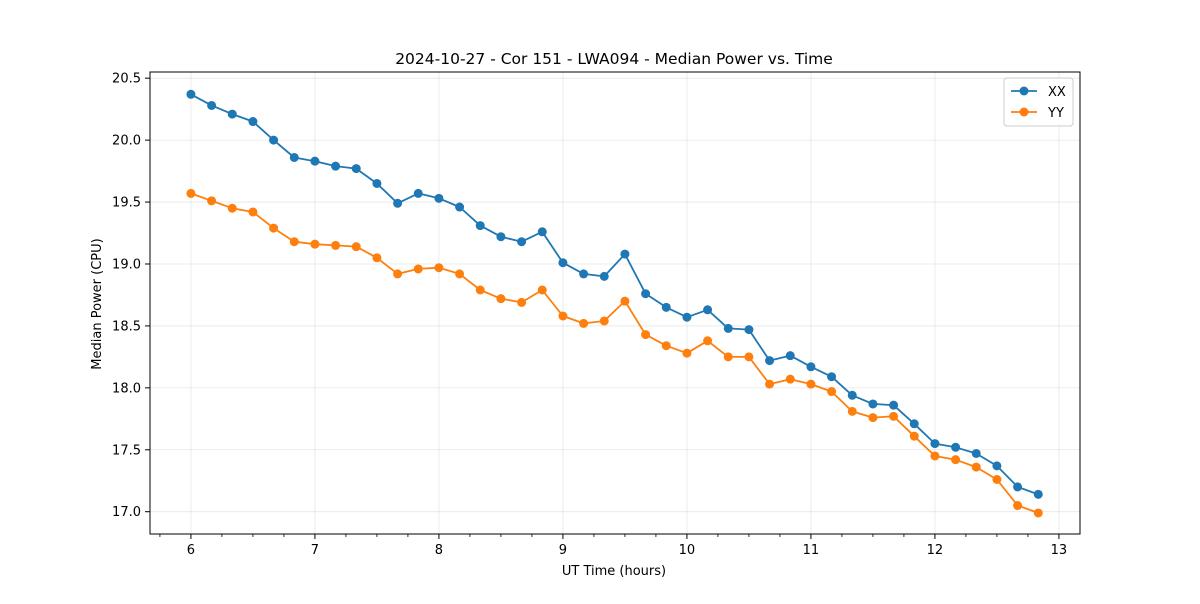 The width and height of the screenshot is (1200, 604). Describe the element at coordinates (1057, 92) in the screenshot. I see `legend-label: XX` at that location.